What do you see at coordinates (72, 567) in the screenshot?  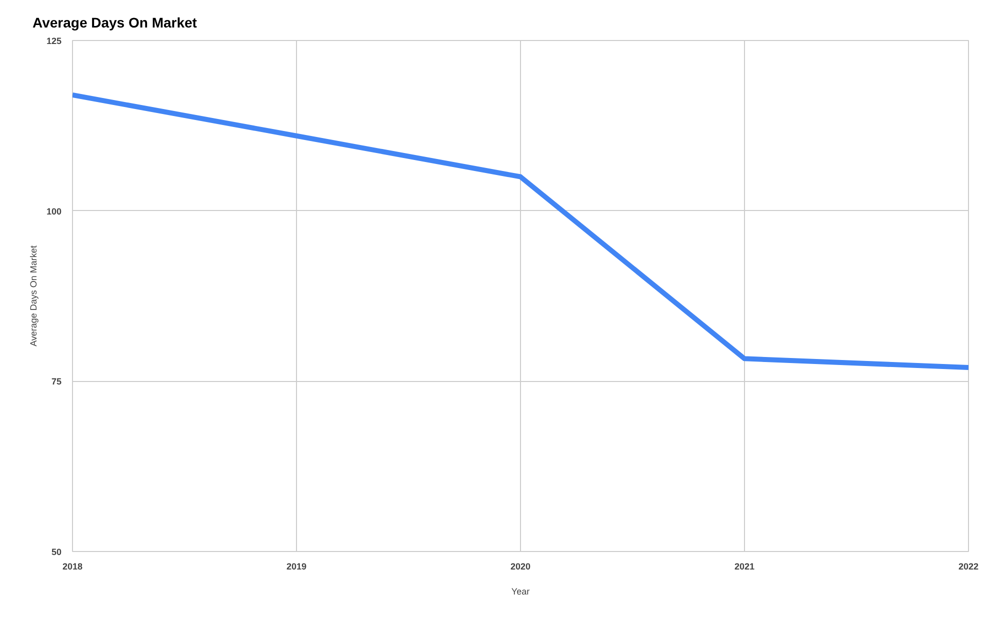 I see `x-tick-label: 2018` at bounding box center [72, 567].